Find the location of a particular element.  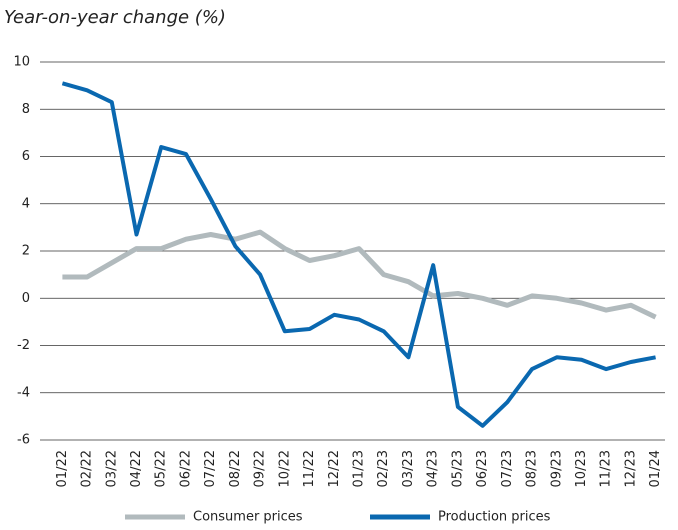

y-tick-label: -4 is located at coordinates (23, 392).